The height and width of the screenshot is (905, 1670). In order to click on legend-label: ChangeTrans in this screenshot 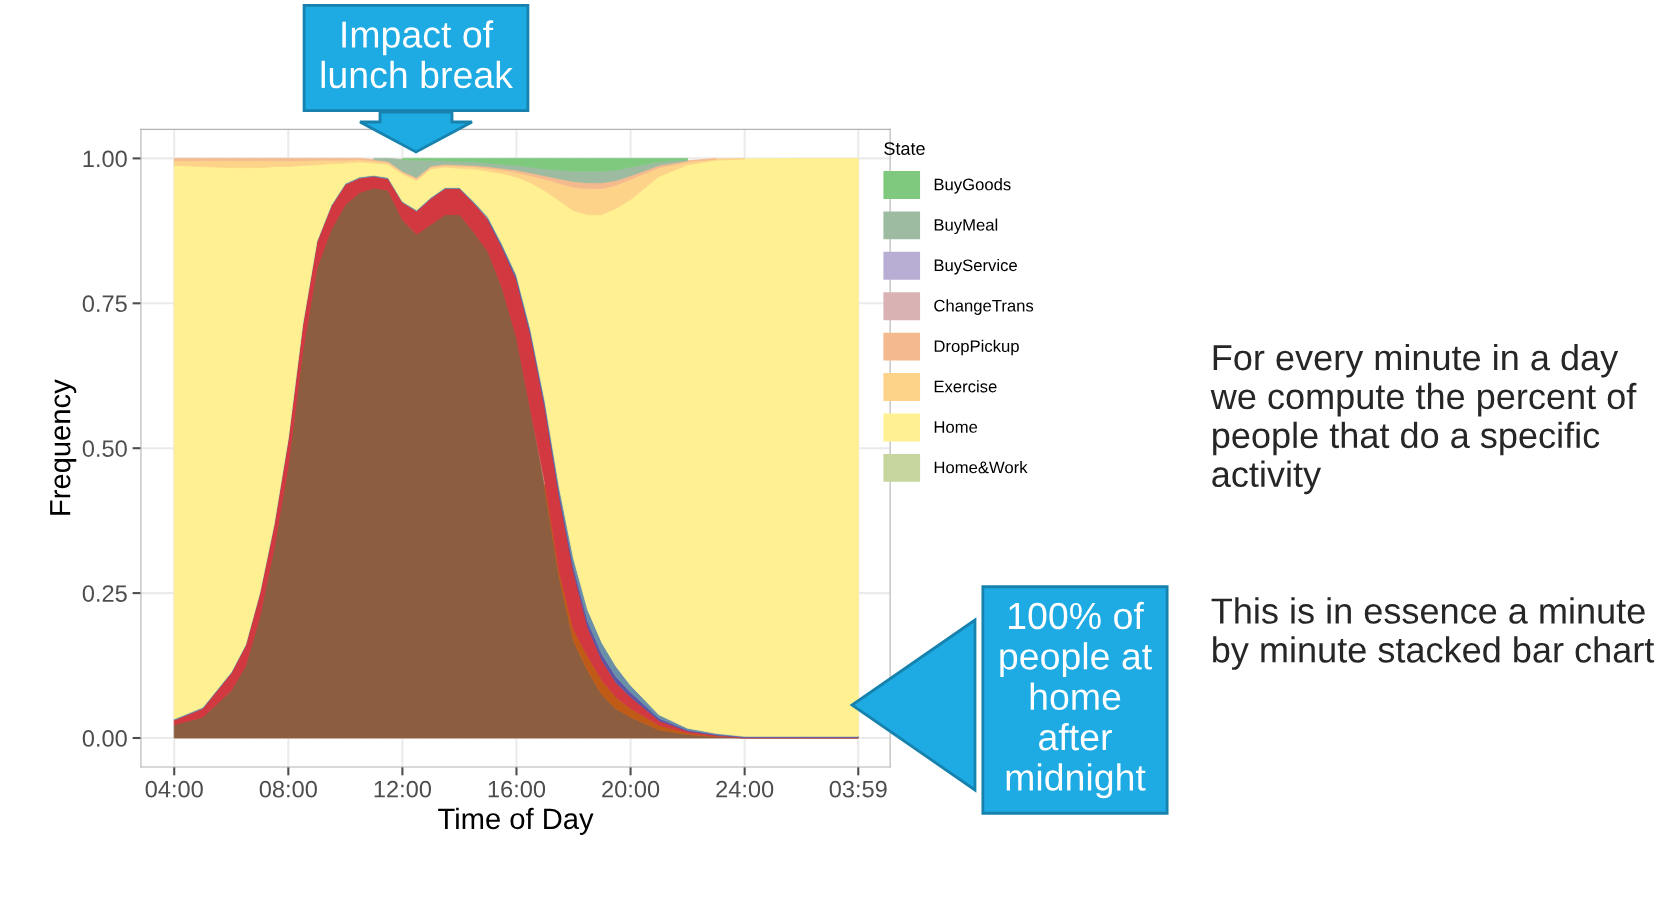, I will do `click(984, 307)`.